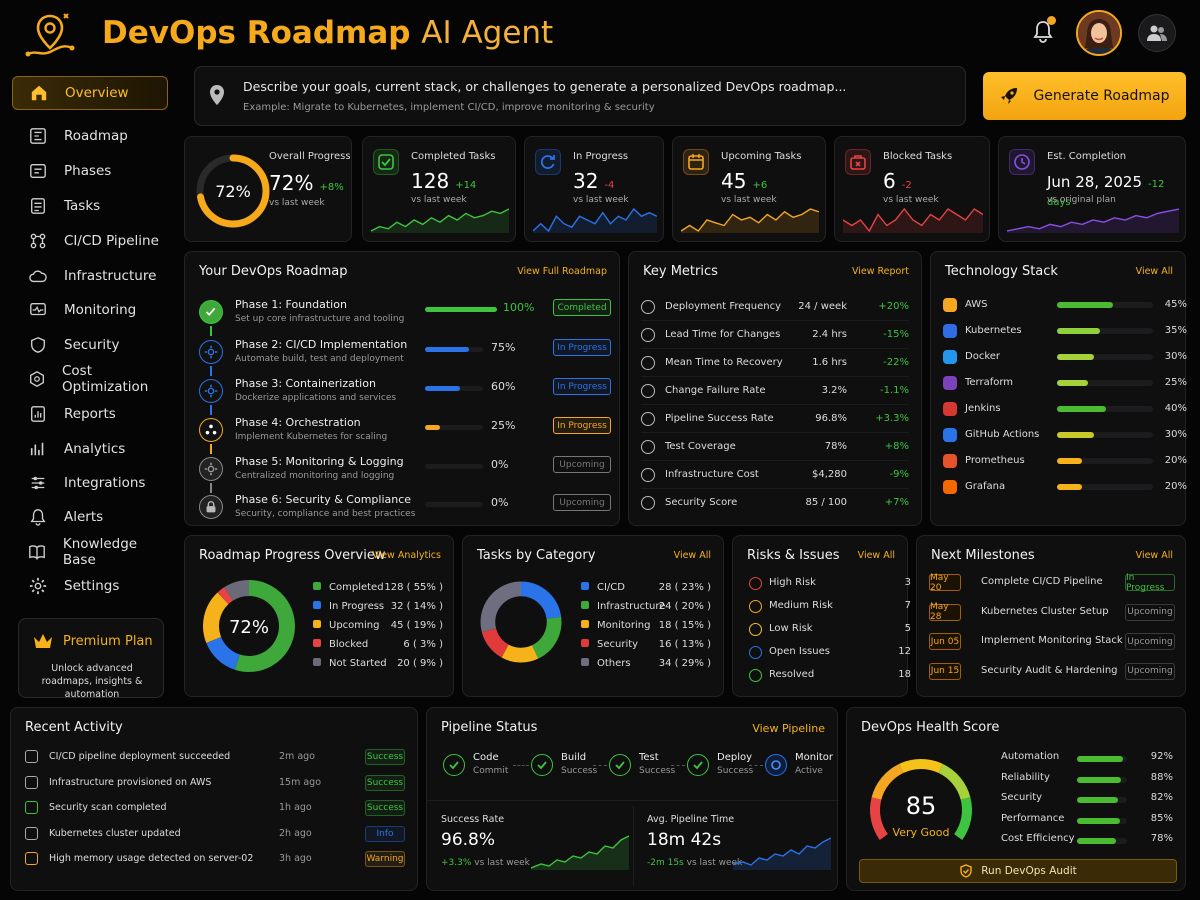 This screenshot has width=1200, height=900. What do you see at coordinates (1065, 332) in the screenshot?
I see `tech-row-kubernetes: Kubernetes 35%` at bounding box center [1065, 332].